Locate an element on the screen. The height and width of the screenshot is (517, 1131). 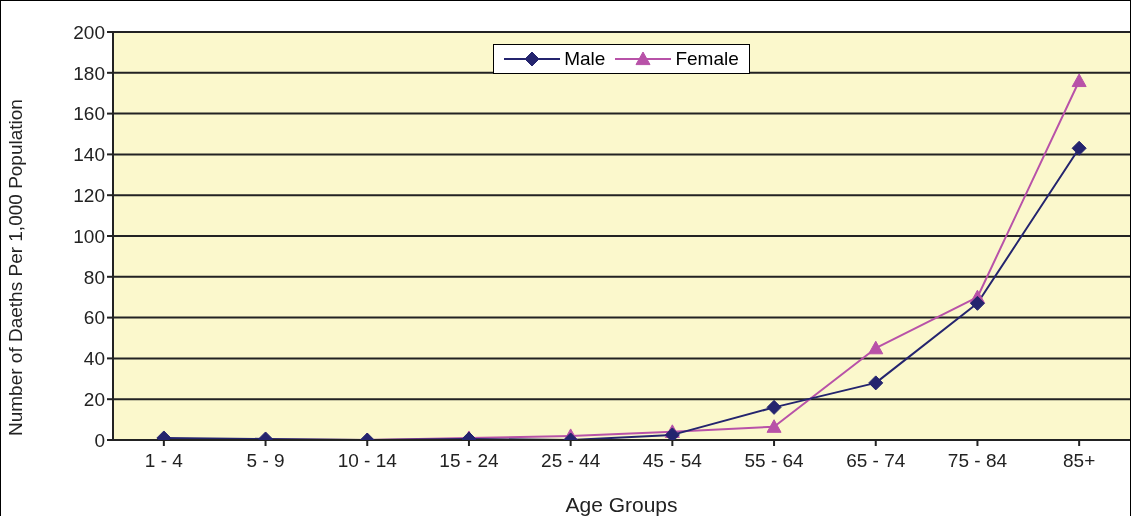
y-tick-label: 0 is located at coordinates (99, 440).